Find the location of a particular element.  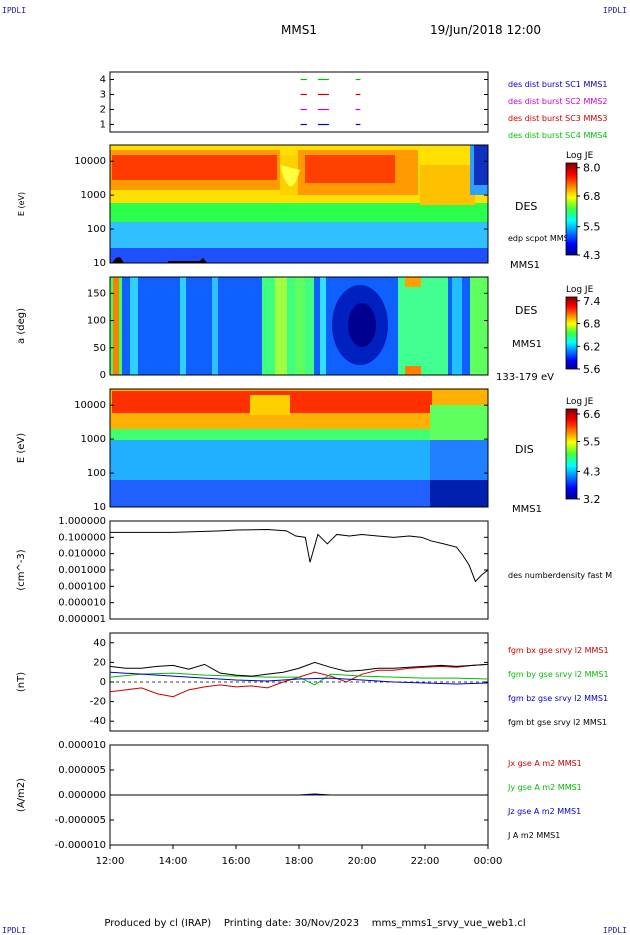

dis-energy-yticks: 10000 1000 100 10 is located at coordinates (281, 456).